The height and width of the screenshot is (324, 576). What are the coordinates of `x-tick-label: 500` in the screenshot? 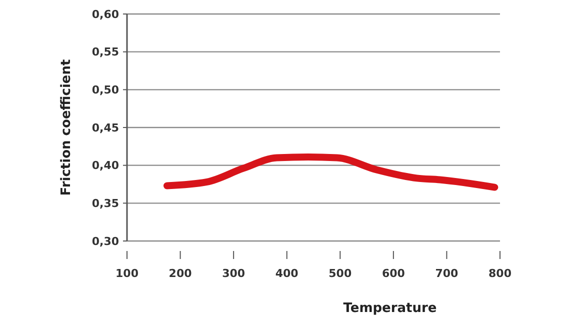 It's located at (340, 273).